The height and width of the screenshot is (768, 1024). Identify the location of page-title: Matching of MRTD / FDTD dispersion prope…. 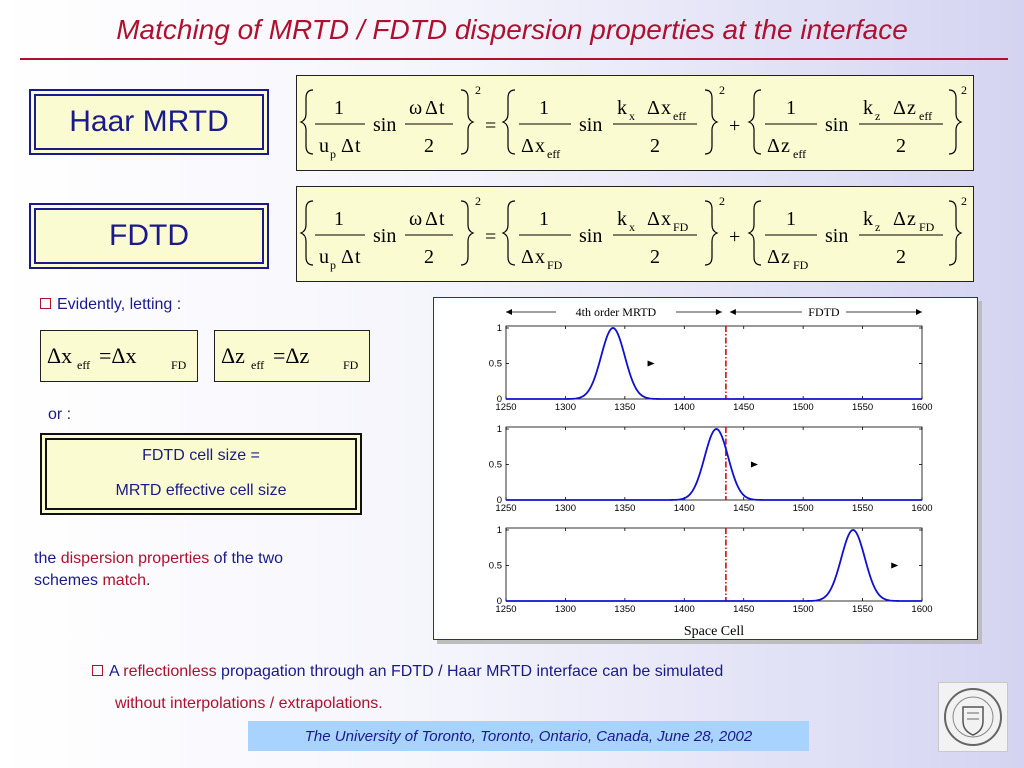
(512, 29).